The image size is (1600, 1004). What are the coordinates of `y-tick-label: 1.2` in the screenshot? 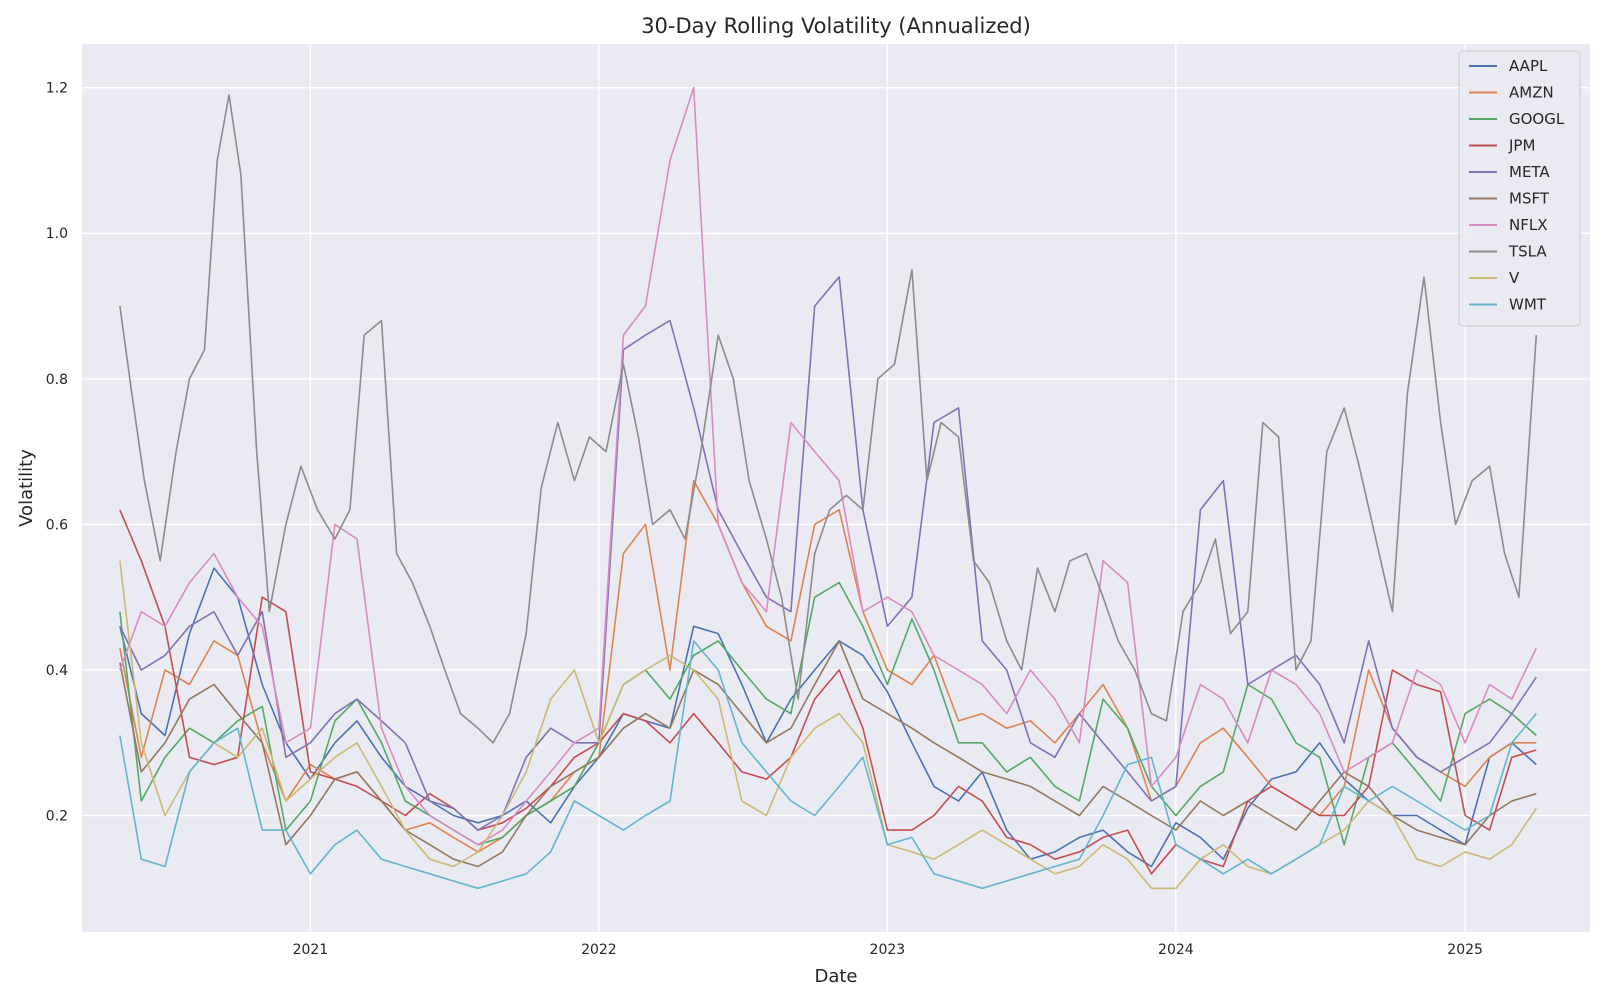 It's located at (57, 89).